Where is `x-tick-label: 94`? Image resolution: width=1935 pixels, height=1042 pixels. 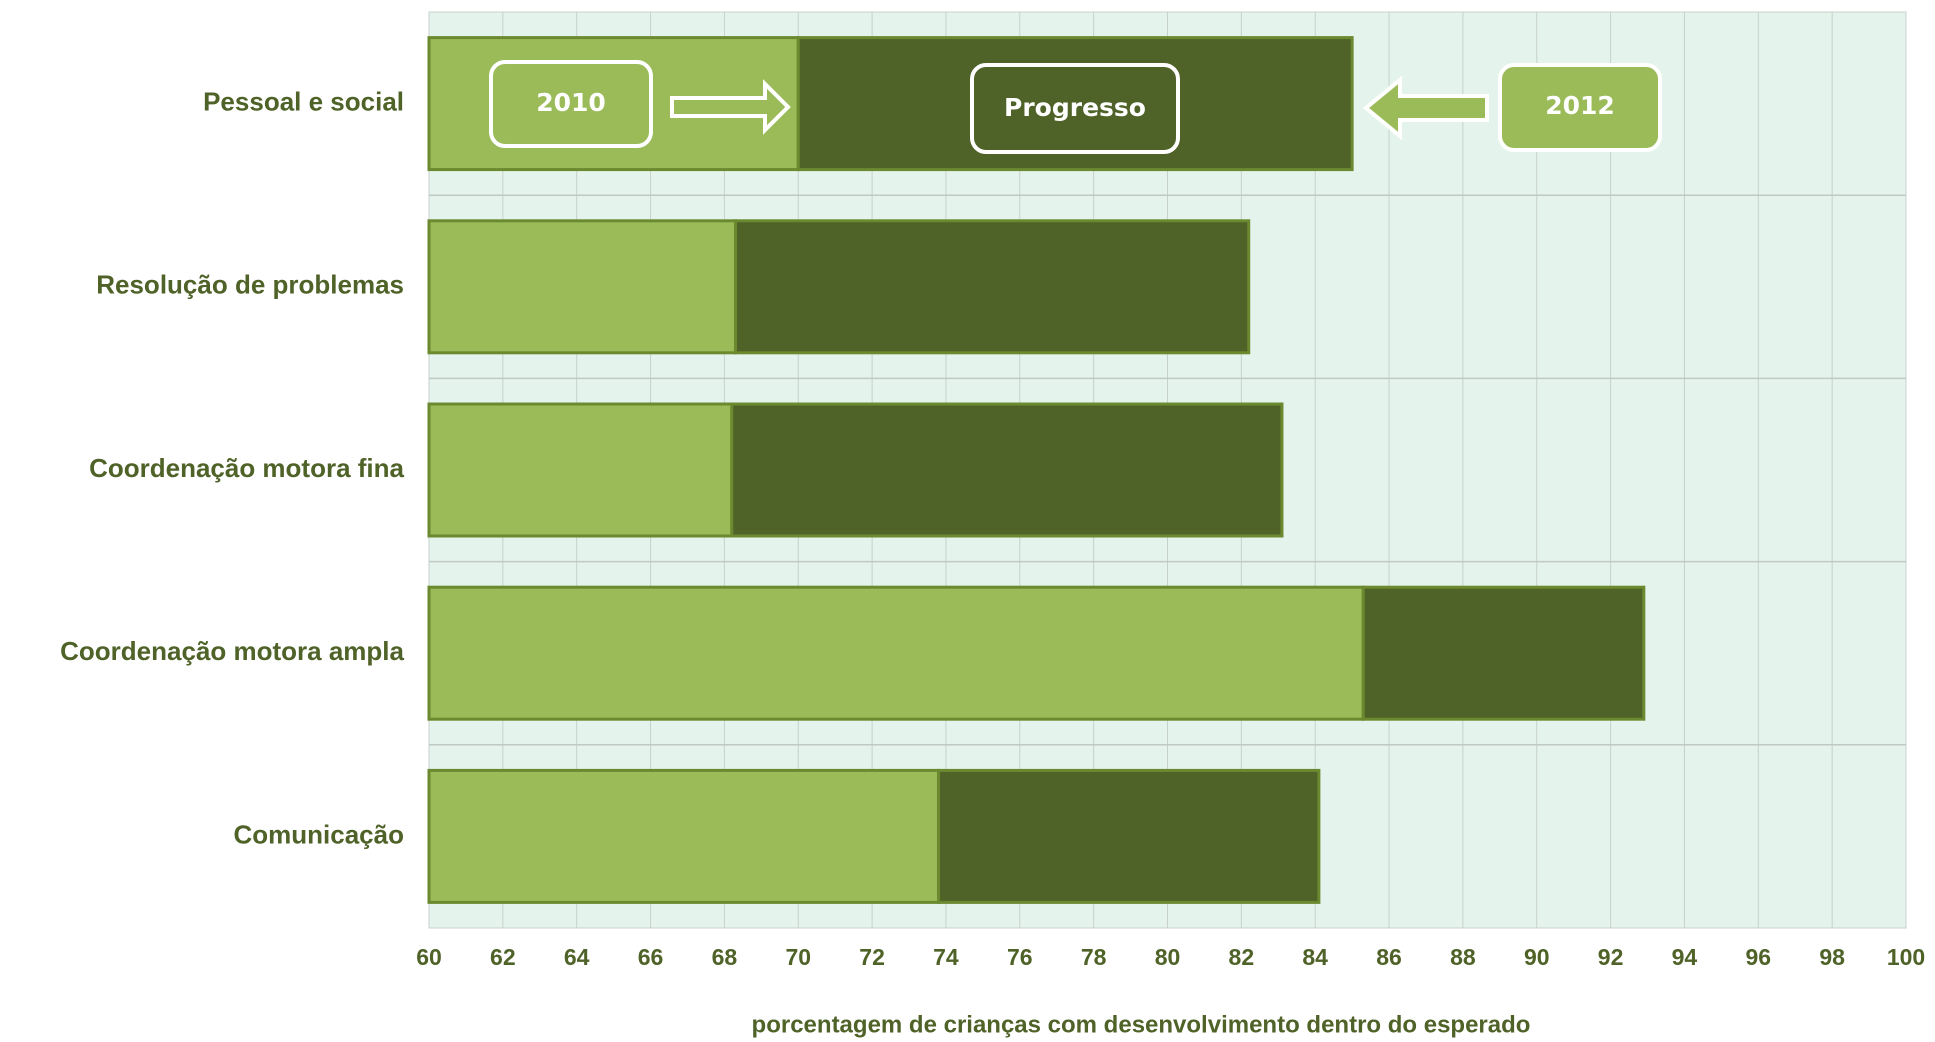 x-tick-label: 94 is located at coordinates (1685, 957).